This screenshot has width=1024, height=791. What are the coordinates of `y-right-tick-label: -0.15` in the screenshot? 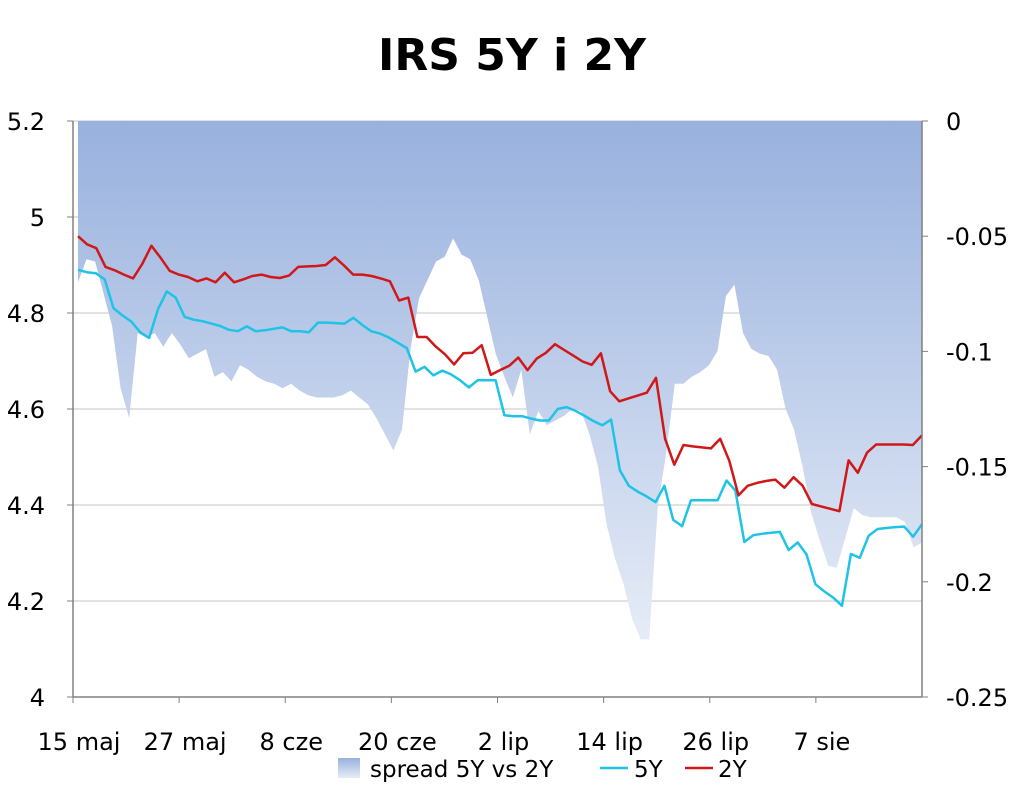 It's located at (977, 468).